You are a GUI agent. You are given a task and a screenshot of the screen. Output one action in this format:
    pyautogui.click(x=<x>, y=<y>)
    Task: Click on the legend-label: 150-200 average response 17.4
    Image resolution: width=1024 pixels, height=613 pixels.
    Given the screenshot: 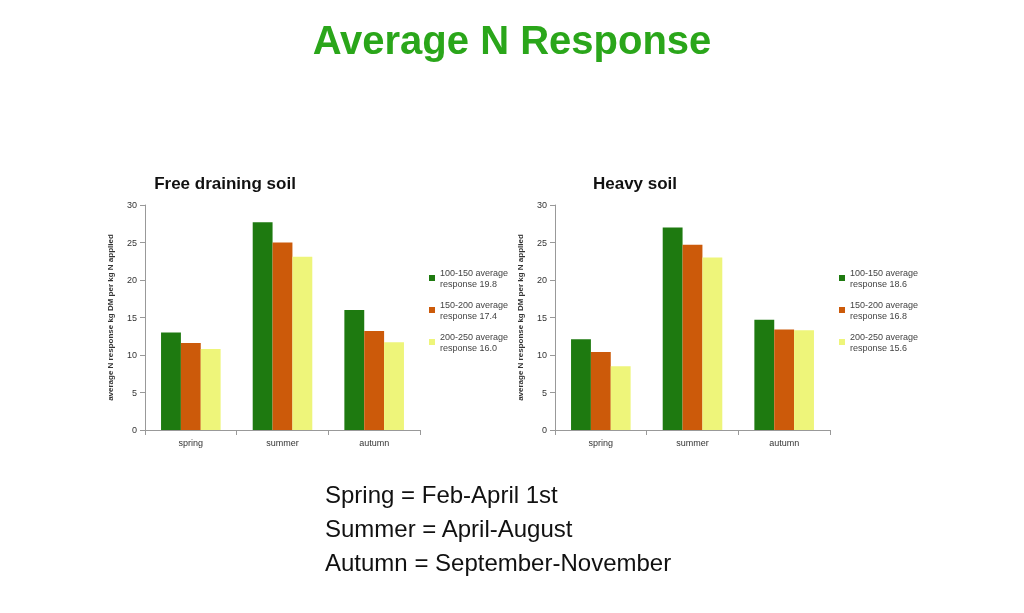 What is the action you would take?
    pyautogui.click(x=475, y=310)
    